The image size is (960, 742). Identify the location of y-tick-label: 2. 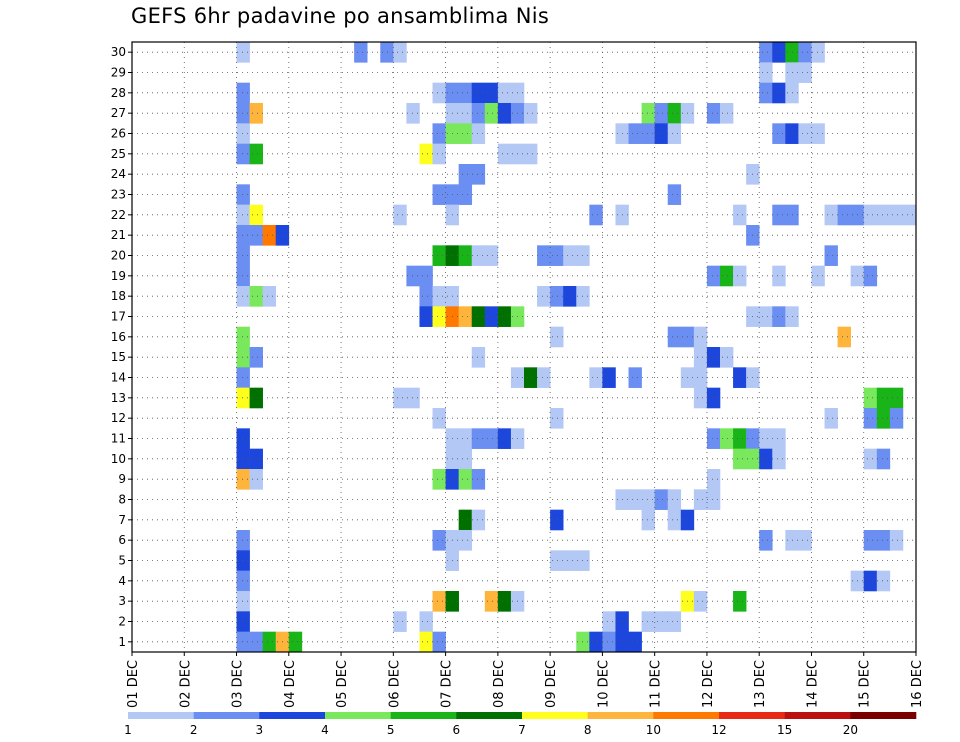
(122, 622).